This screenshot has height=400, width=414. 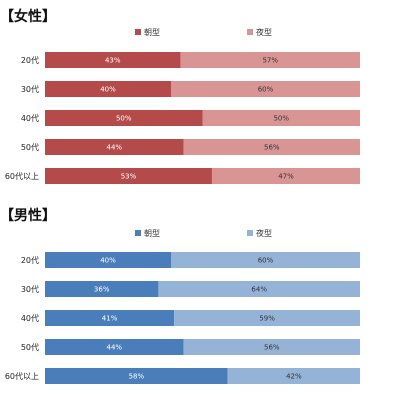 I want to click on data-label: 53%, so click(x=129, y=177).